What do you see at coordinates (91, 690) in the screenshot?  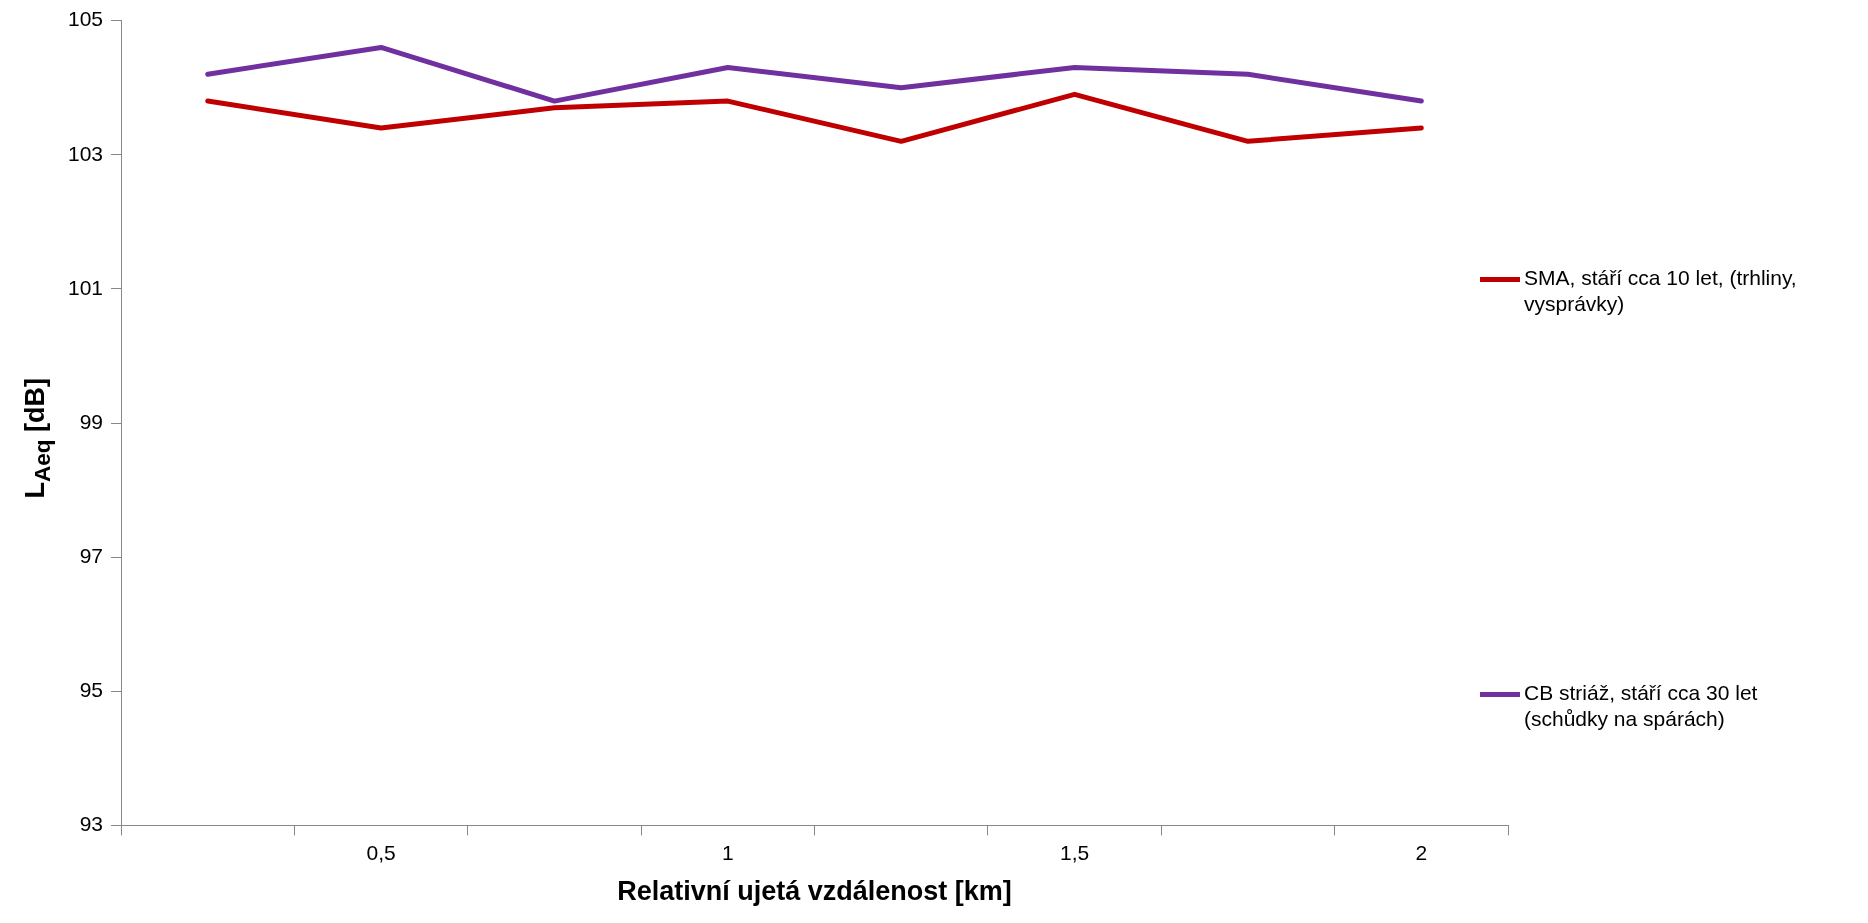 I see `y-tick-label: 95` at bounding box center [91, 690].